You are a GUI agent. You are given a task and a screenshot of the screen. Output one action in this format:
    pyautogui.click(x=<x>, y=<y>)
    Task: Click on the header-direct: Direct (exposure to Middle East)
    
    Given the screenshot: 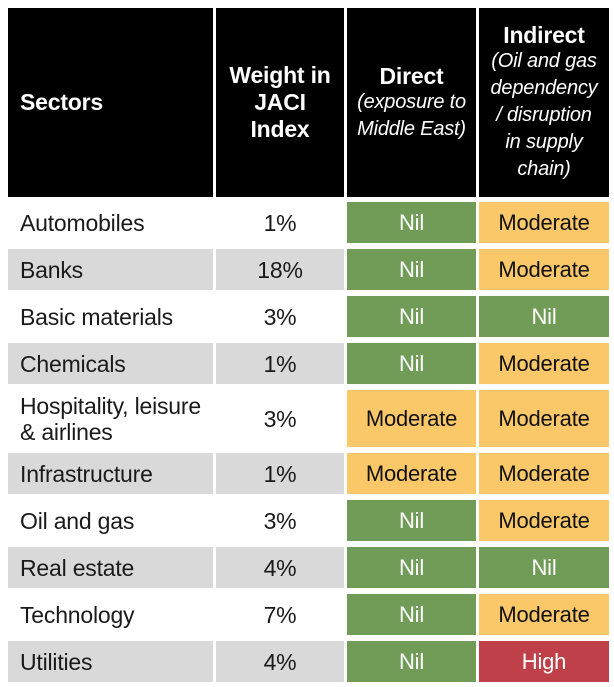 What is the action you would take?
    pyautogui.click(x=411, y=102)
    